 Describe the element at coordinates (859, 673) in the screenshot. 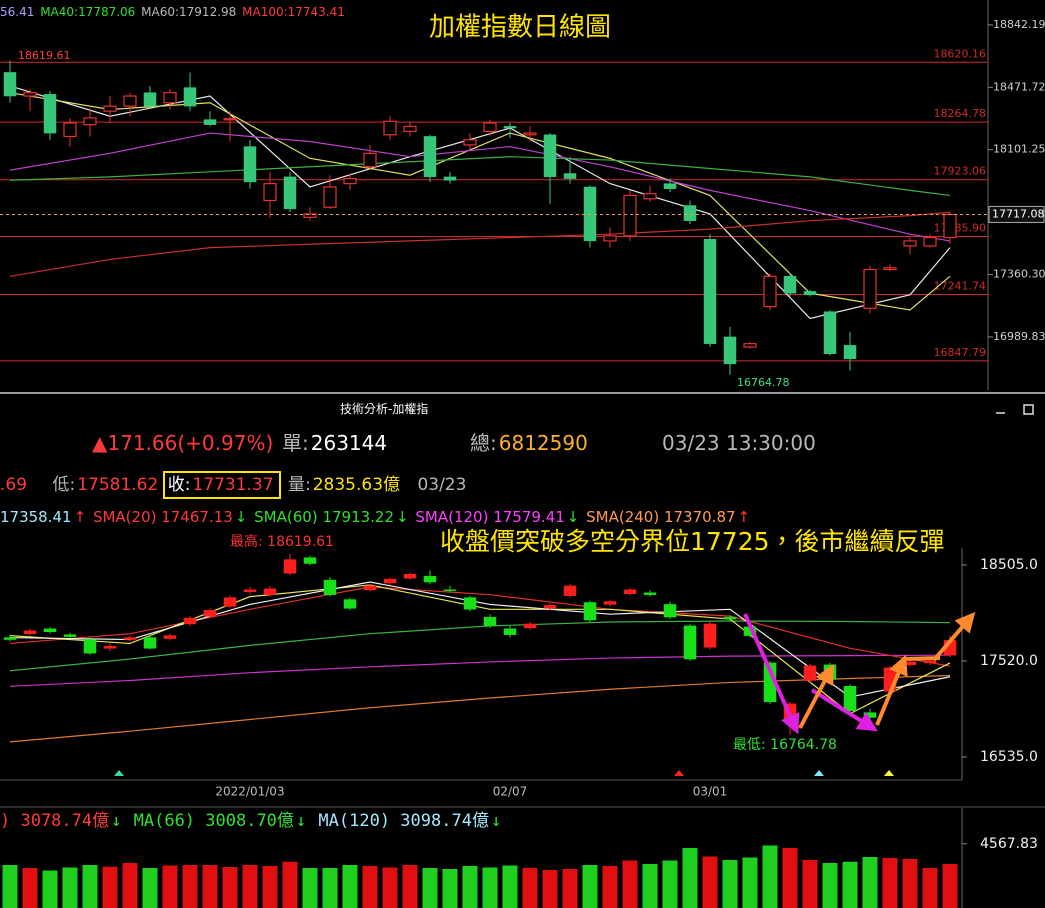

I see `annotation-arrows` at that location.